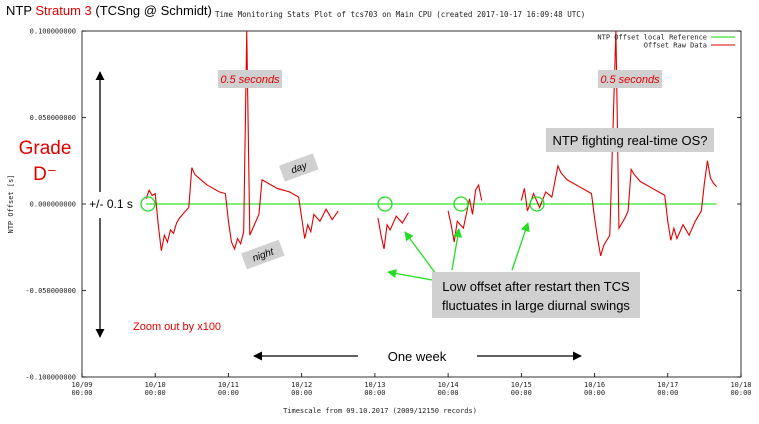  What do you see at coordinates (81, 389) in the screenshot?
I see `x-tick-label: 10/09 00:00` at bounding box center [81, 389].